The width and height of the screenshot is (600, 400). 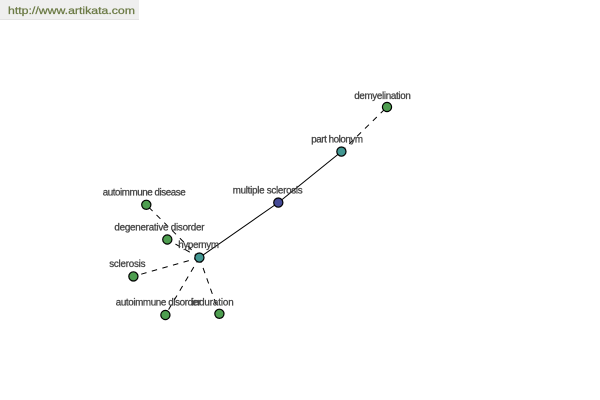 What do you see at coordinates (145, 193) in the screenshot?
I see `svg-text: autoimmune disease` at bounding box center [145, 193].